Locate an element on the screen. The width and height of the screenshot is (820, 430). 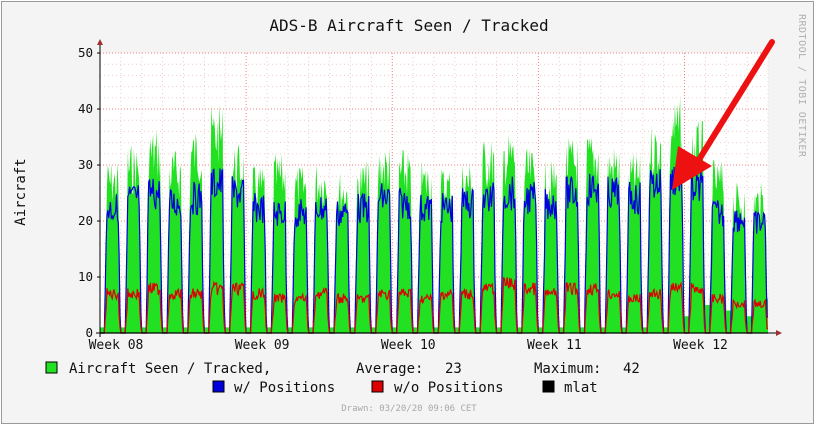
y-axis-arrow is located at coordinates (100, 42).